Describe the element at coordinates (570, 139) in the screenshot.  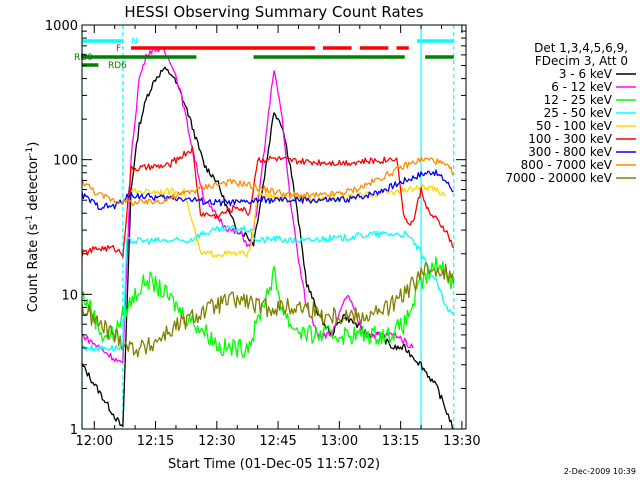
I see `legend-label: 100 - 300 keV` at that location.